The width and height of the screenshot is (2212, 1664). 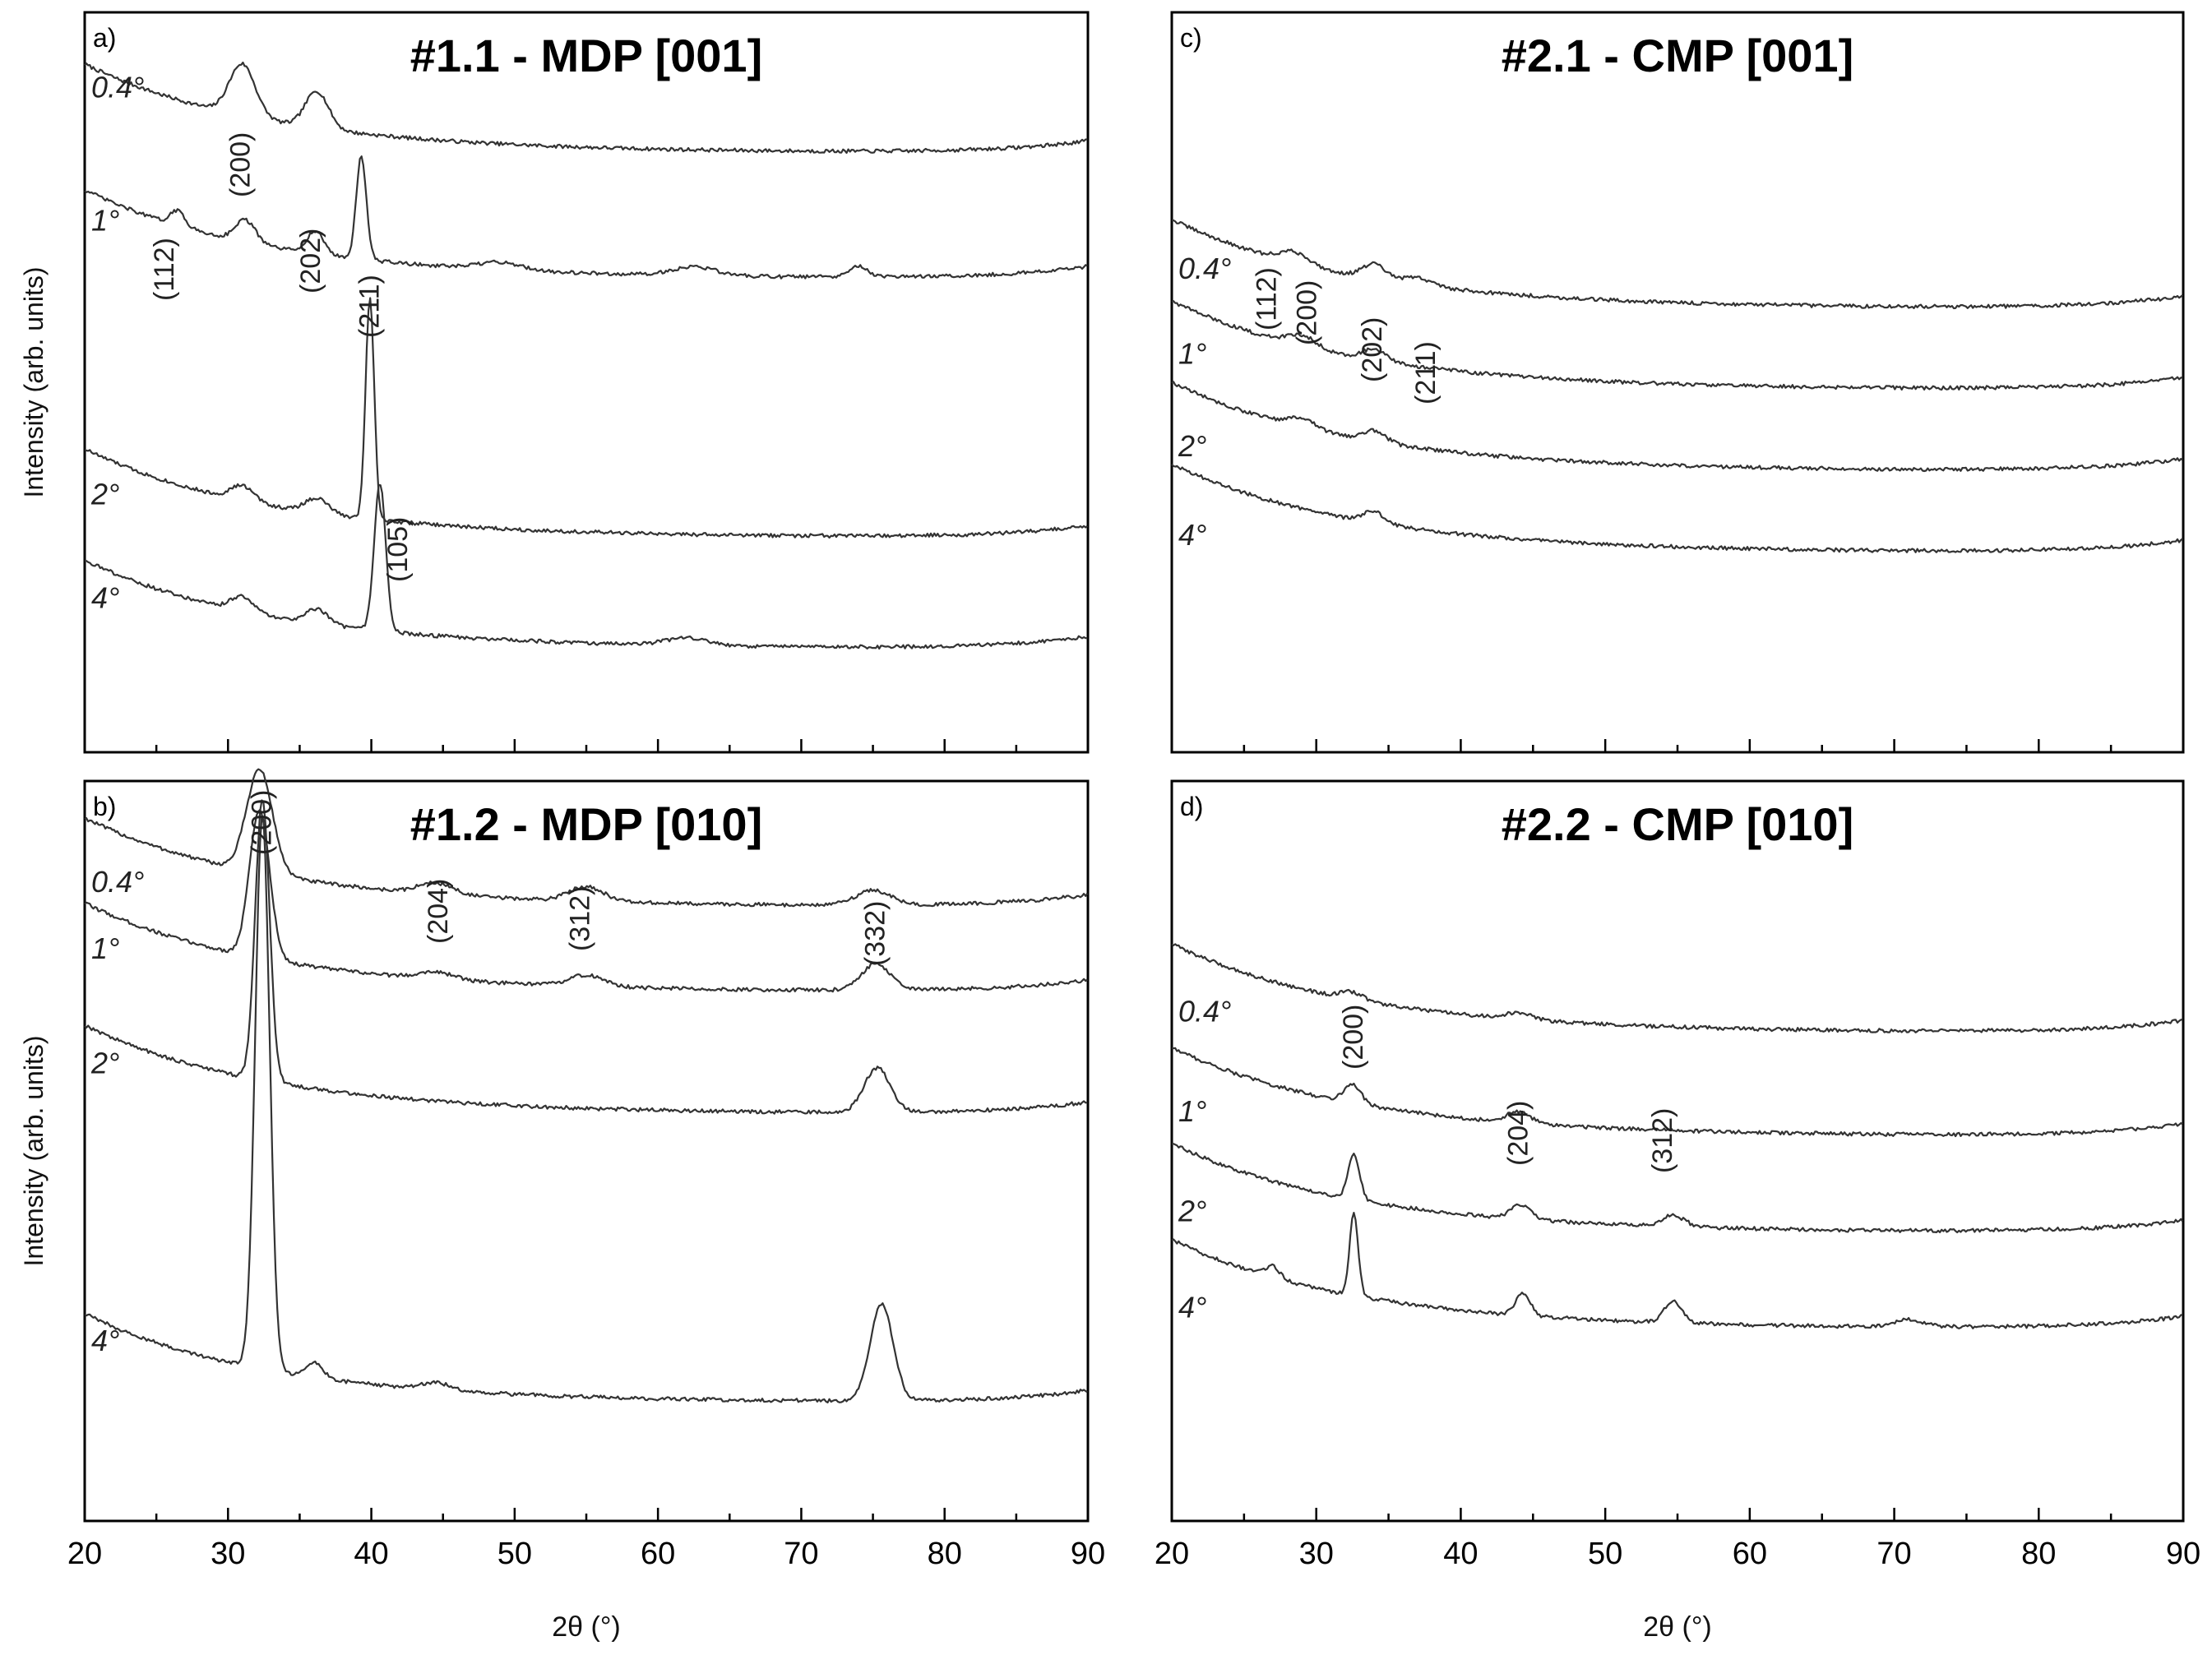 I want to click on panel-title: #2.1 - CMP [001], so click(x=1677, y=55).